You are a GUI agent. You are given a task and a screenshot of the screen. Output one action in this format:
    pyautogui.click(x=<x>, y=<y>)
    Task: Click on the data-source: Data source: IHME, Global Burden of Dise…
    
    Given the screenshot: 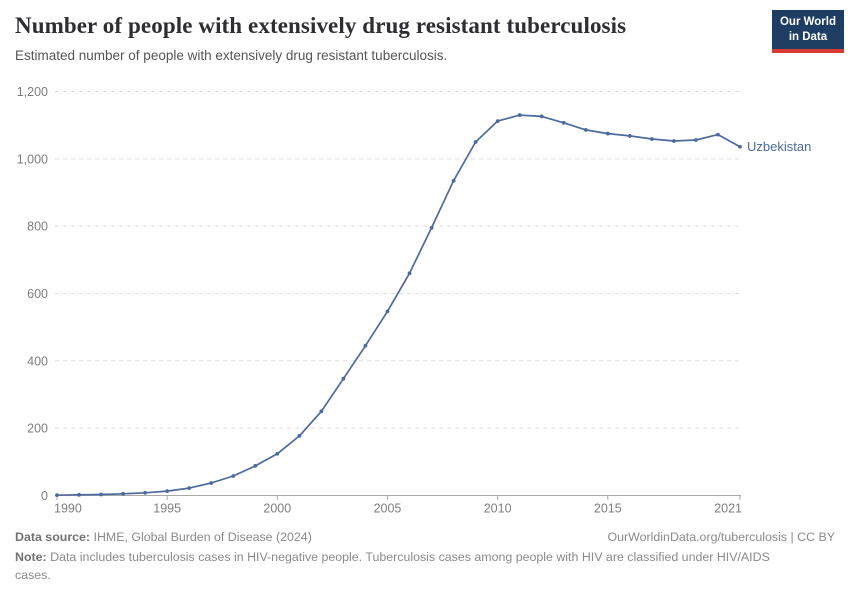 What is the action you would take?
    pyautogui.click(x=163, y=538)
    